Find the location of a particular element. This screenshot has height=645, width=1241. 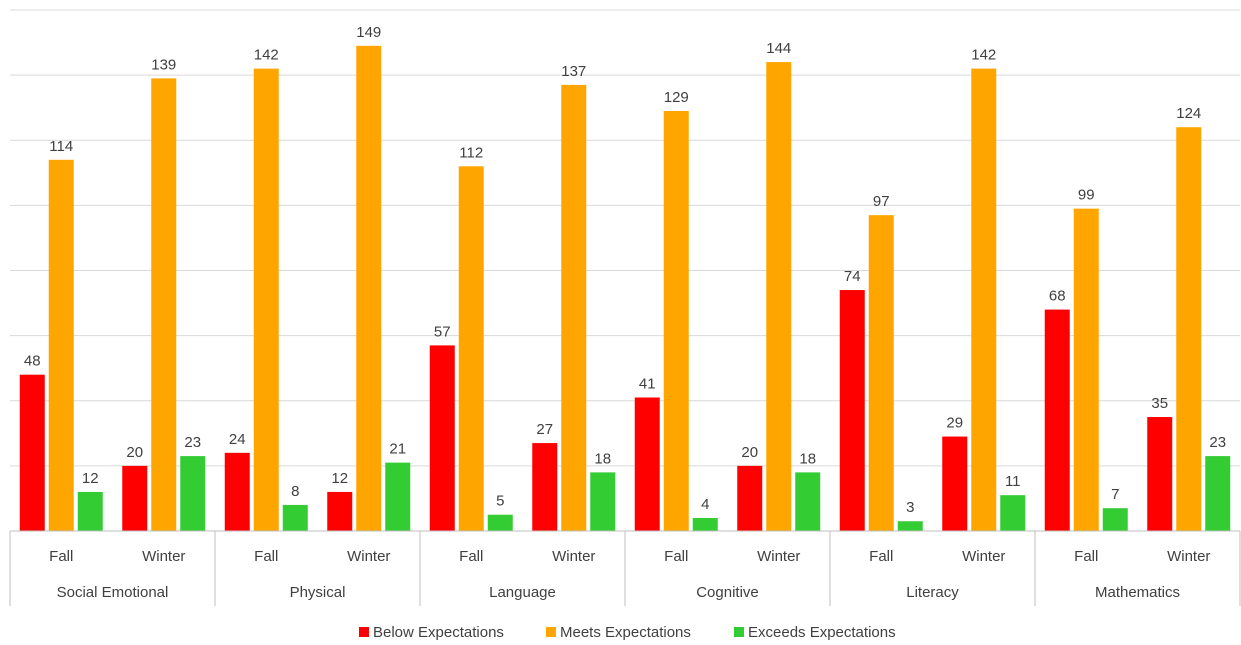

data-label: 48 is located at coordinates (32, 361).